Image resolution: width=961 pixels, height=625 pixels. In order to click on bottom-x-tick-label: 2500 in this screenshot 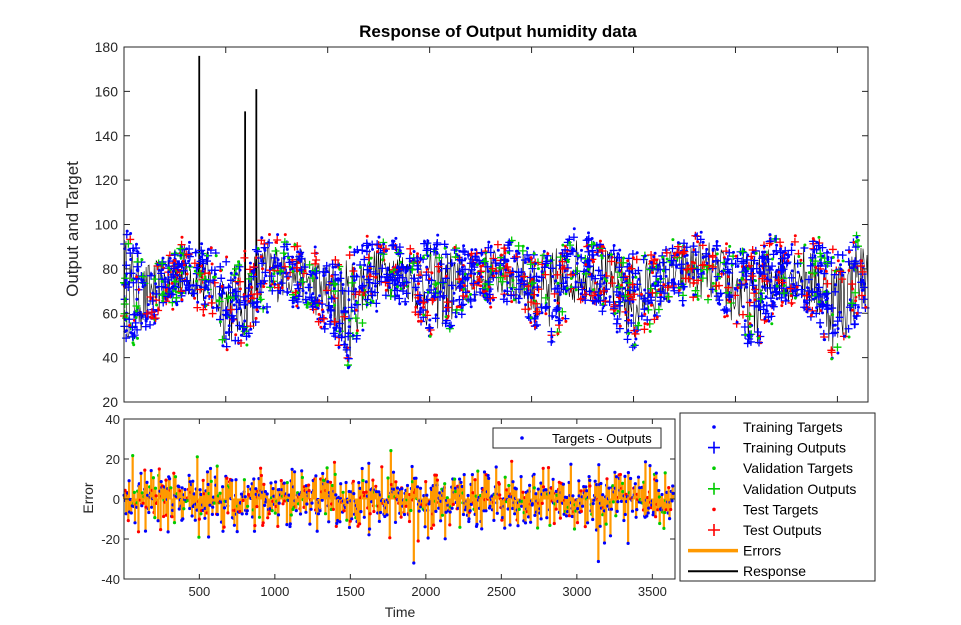, I will do `click(501, 591)`.